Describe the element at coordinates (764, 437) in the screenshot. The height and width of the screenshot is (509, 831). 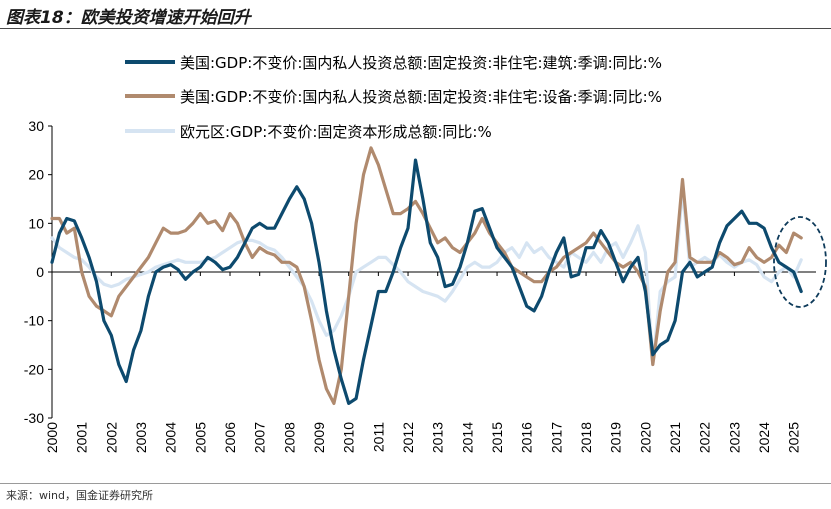
I see `x-tick-label: 2024` at that location.